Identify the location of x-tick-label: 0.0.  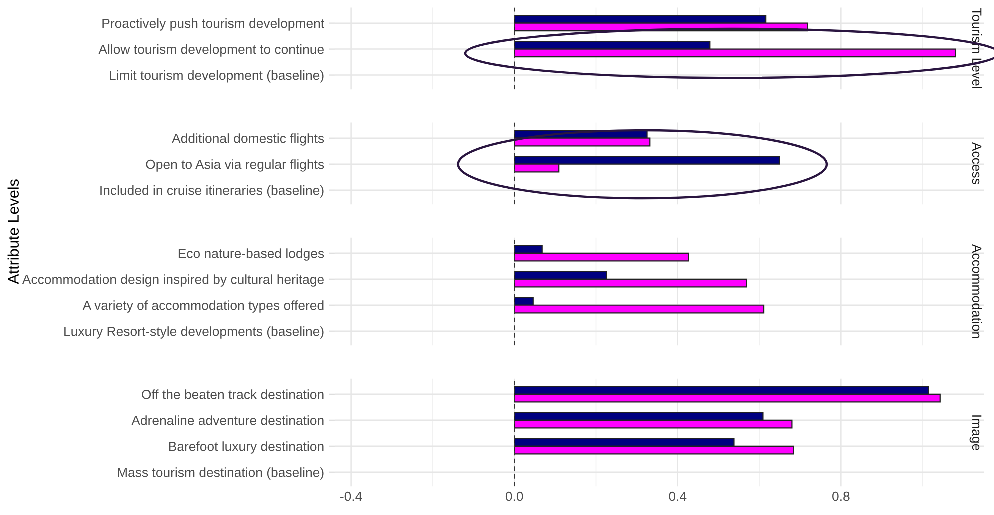
(515, 497).